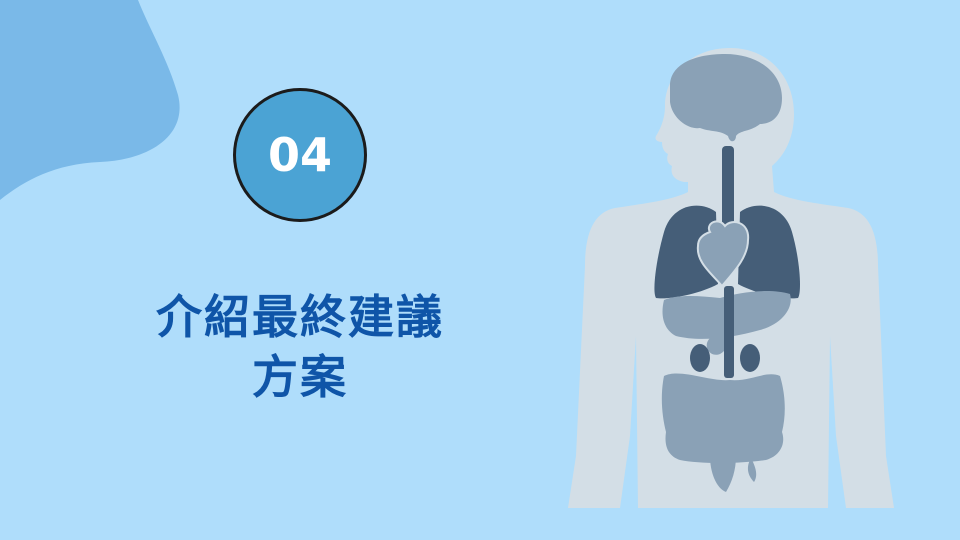 This screenshot has height=540, width=960. Describe the element at coordinates (300, 347) in the screenshot. I see `section-title: 介紹最終建議 方案` at that location.